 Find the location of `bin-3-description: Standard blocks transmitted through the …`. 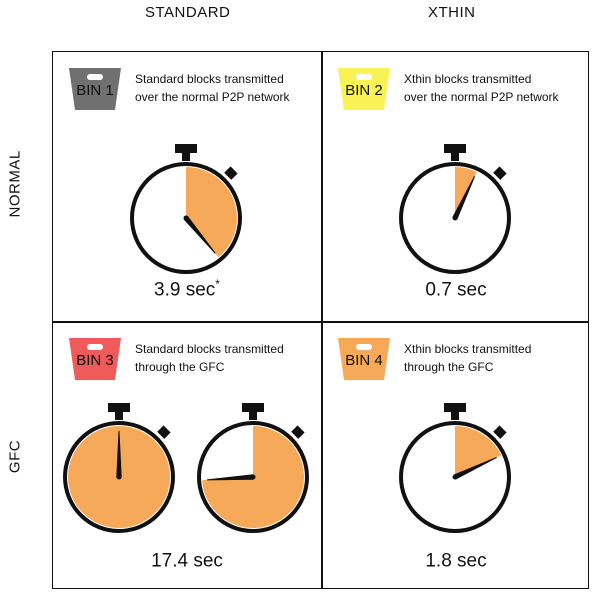

bin-3-description: Standard blocks transmitted through the … is located at coordinates (209, 358).